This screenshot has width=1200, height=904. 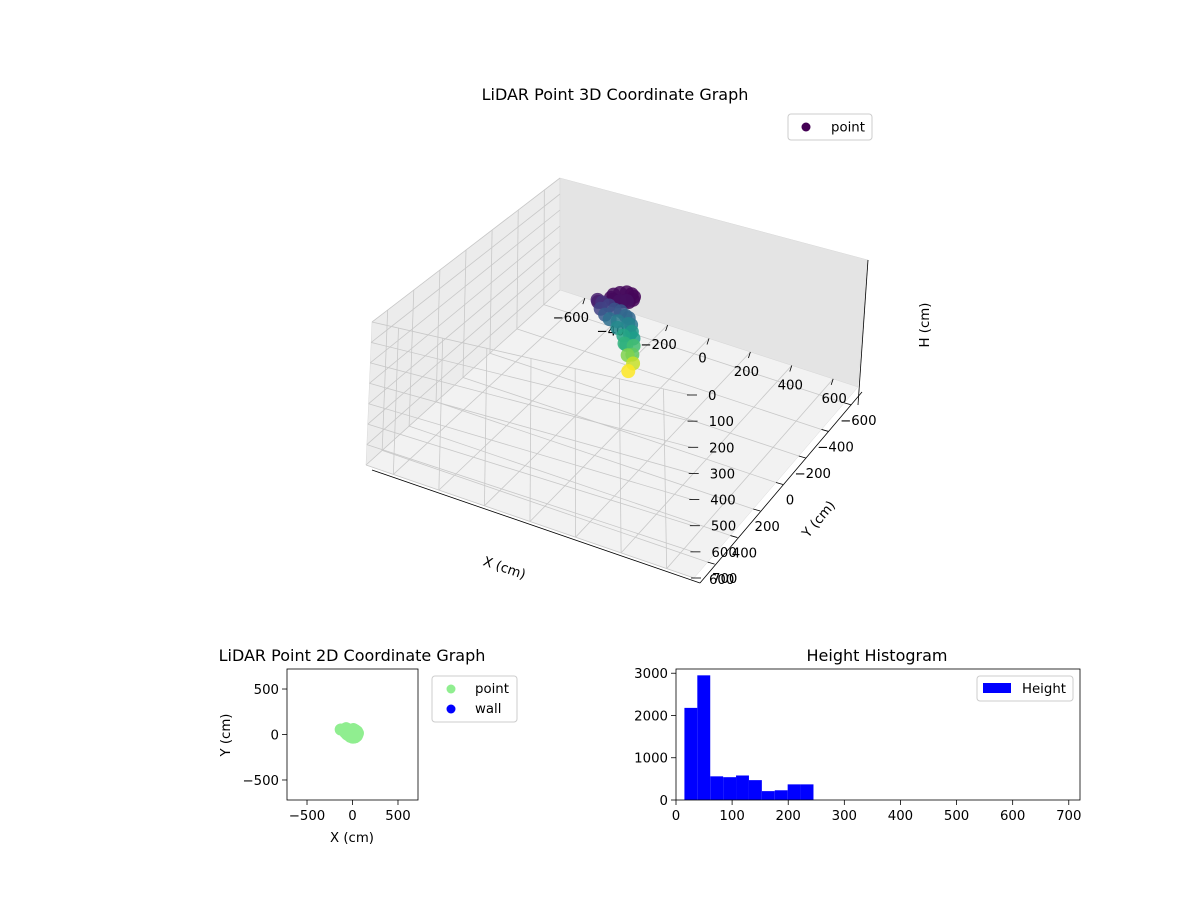 I want to click on chart-3d-legend: point, so click(x=830, y=127).